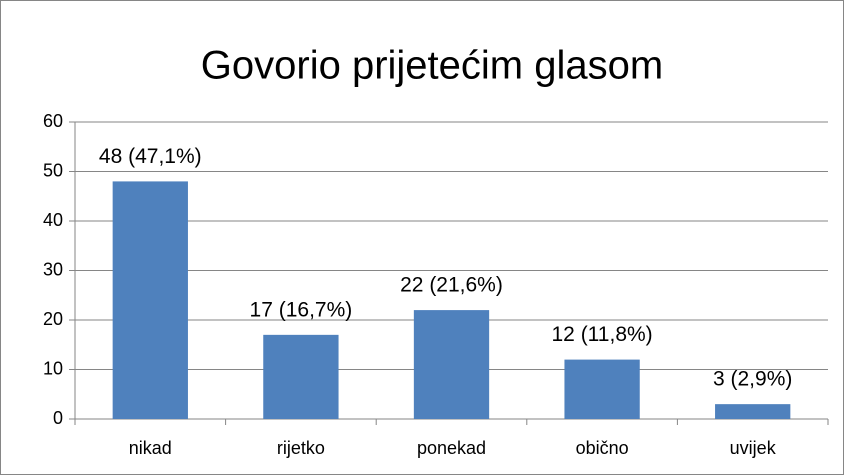 The image size is (844, 475). I want to click on x-tick-label: rijetko, so click(301, 448).